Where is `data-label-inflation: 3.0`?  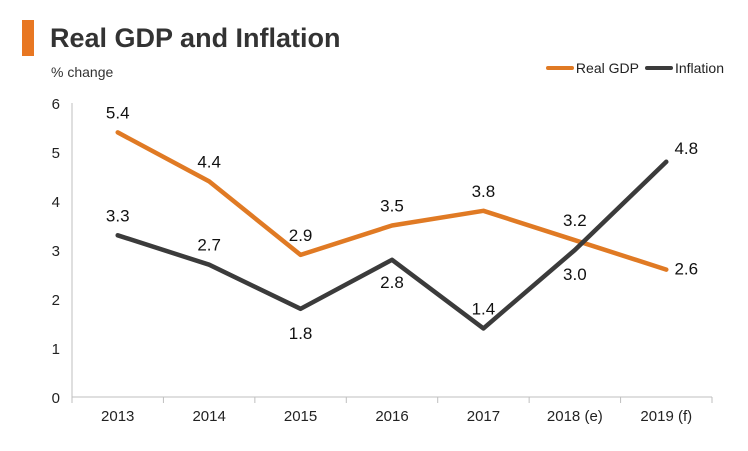
data-label-inflation: 3.0 is located at coordinates (575, 274).